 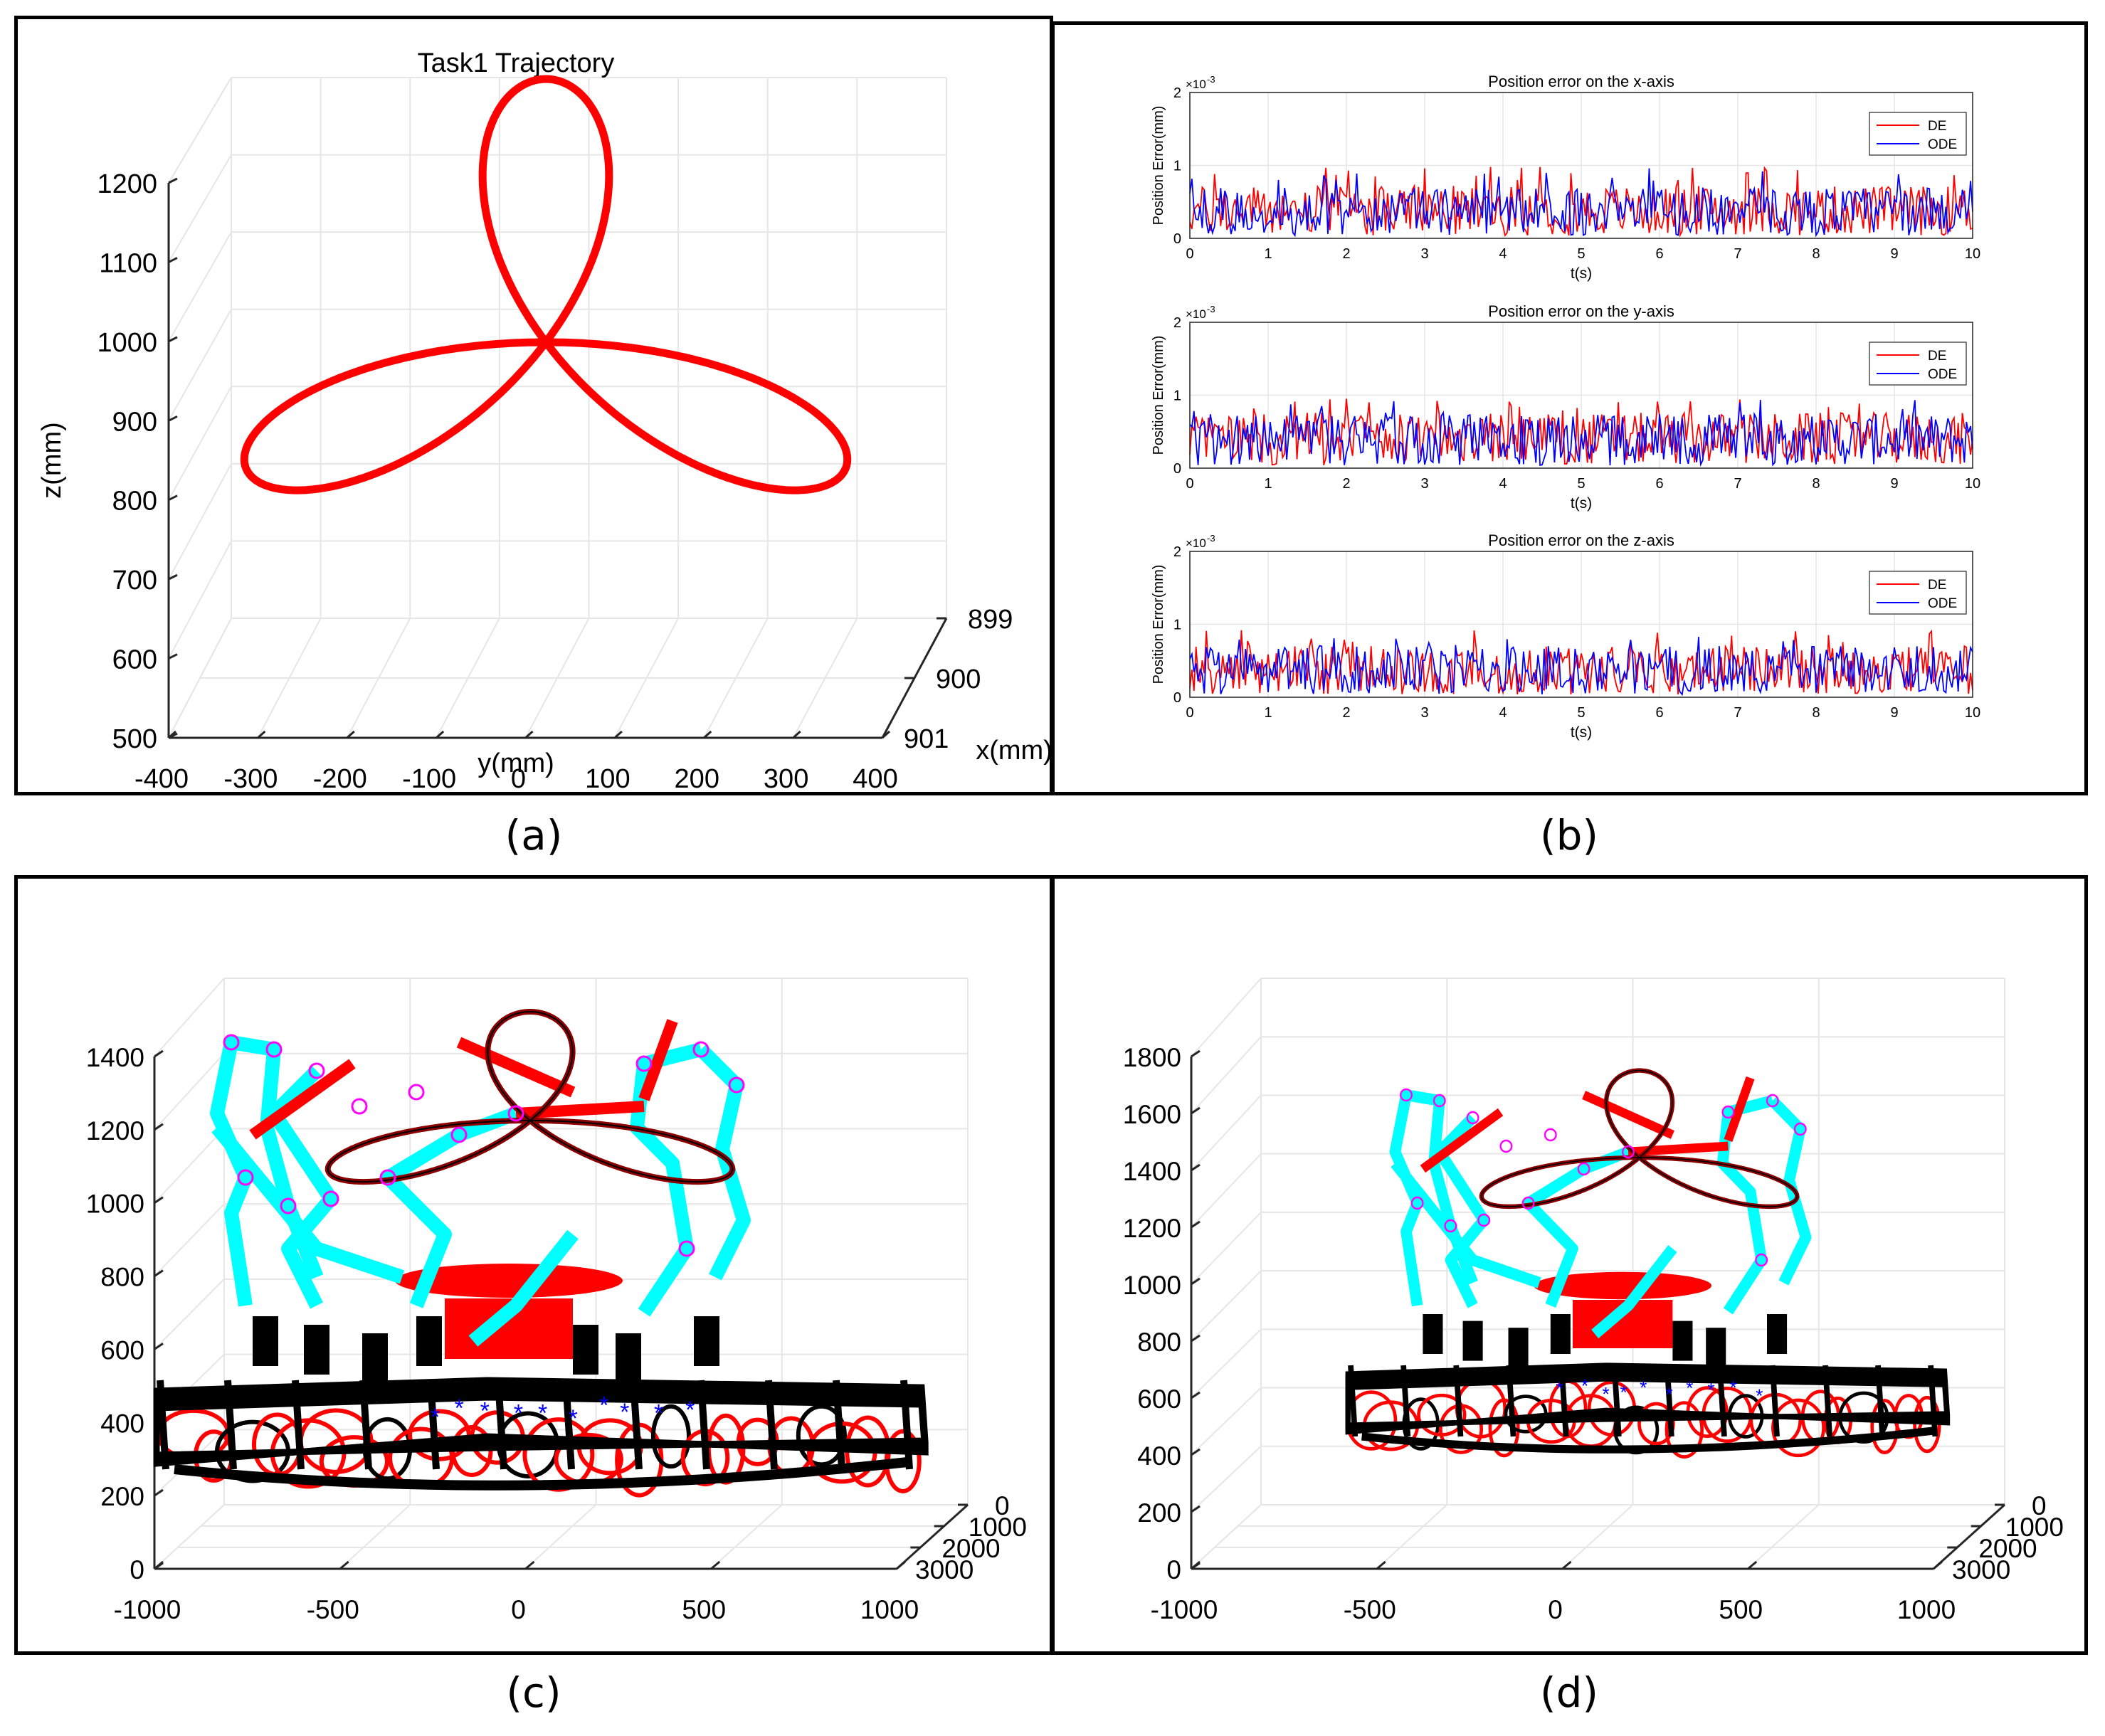 I want to click on subplot-title: Position error on the y-axis, so click(x=1581, y=311).